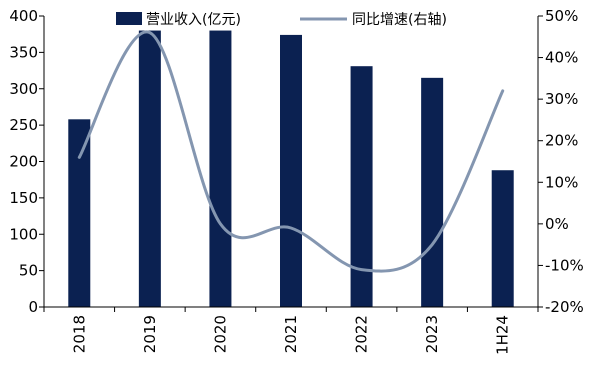 This screenshot has width=595, height=369. What do you see at coordinates (561, 58) in the screenshot?
I see `right-tick-label: 40%` at bounding box center [561, 58].